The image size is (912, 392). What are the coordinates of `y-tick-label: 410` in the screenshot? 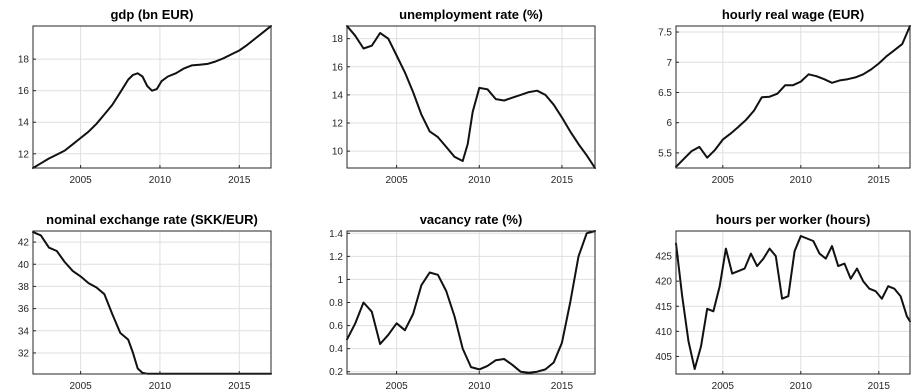 It's located at (663, 332).